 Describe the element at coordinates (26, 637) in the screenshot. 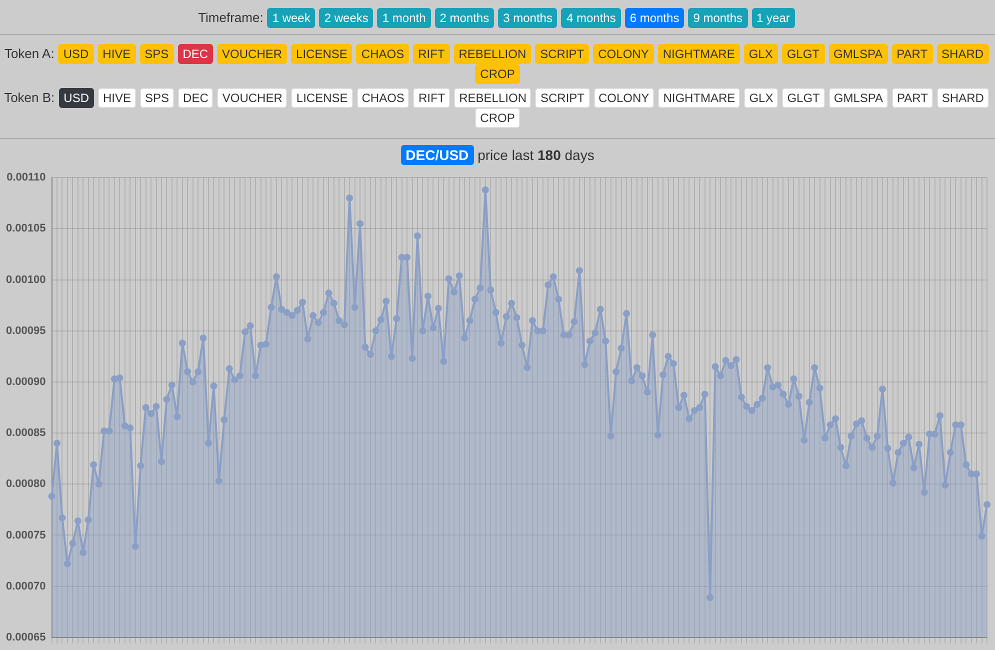

I see `y-tick-label: 0.00065` at that location.